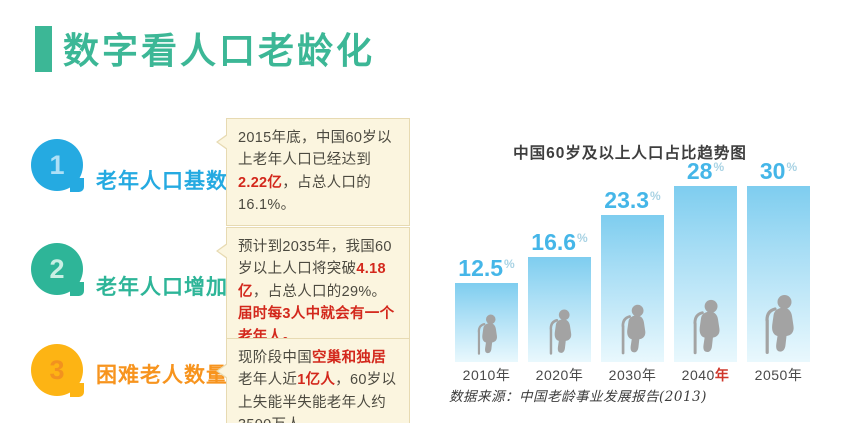  I want to click on item-label: 困难老人数量多, so click(173, 375).